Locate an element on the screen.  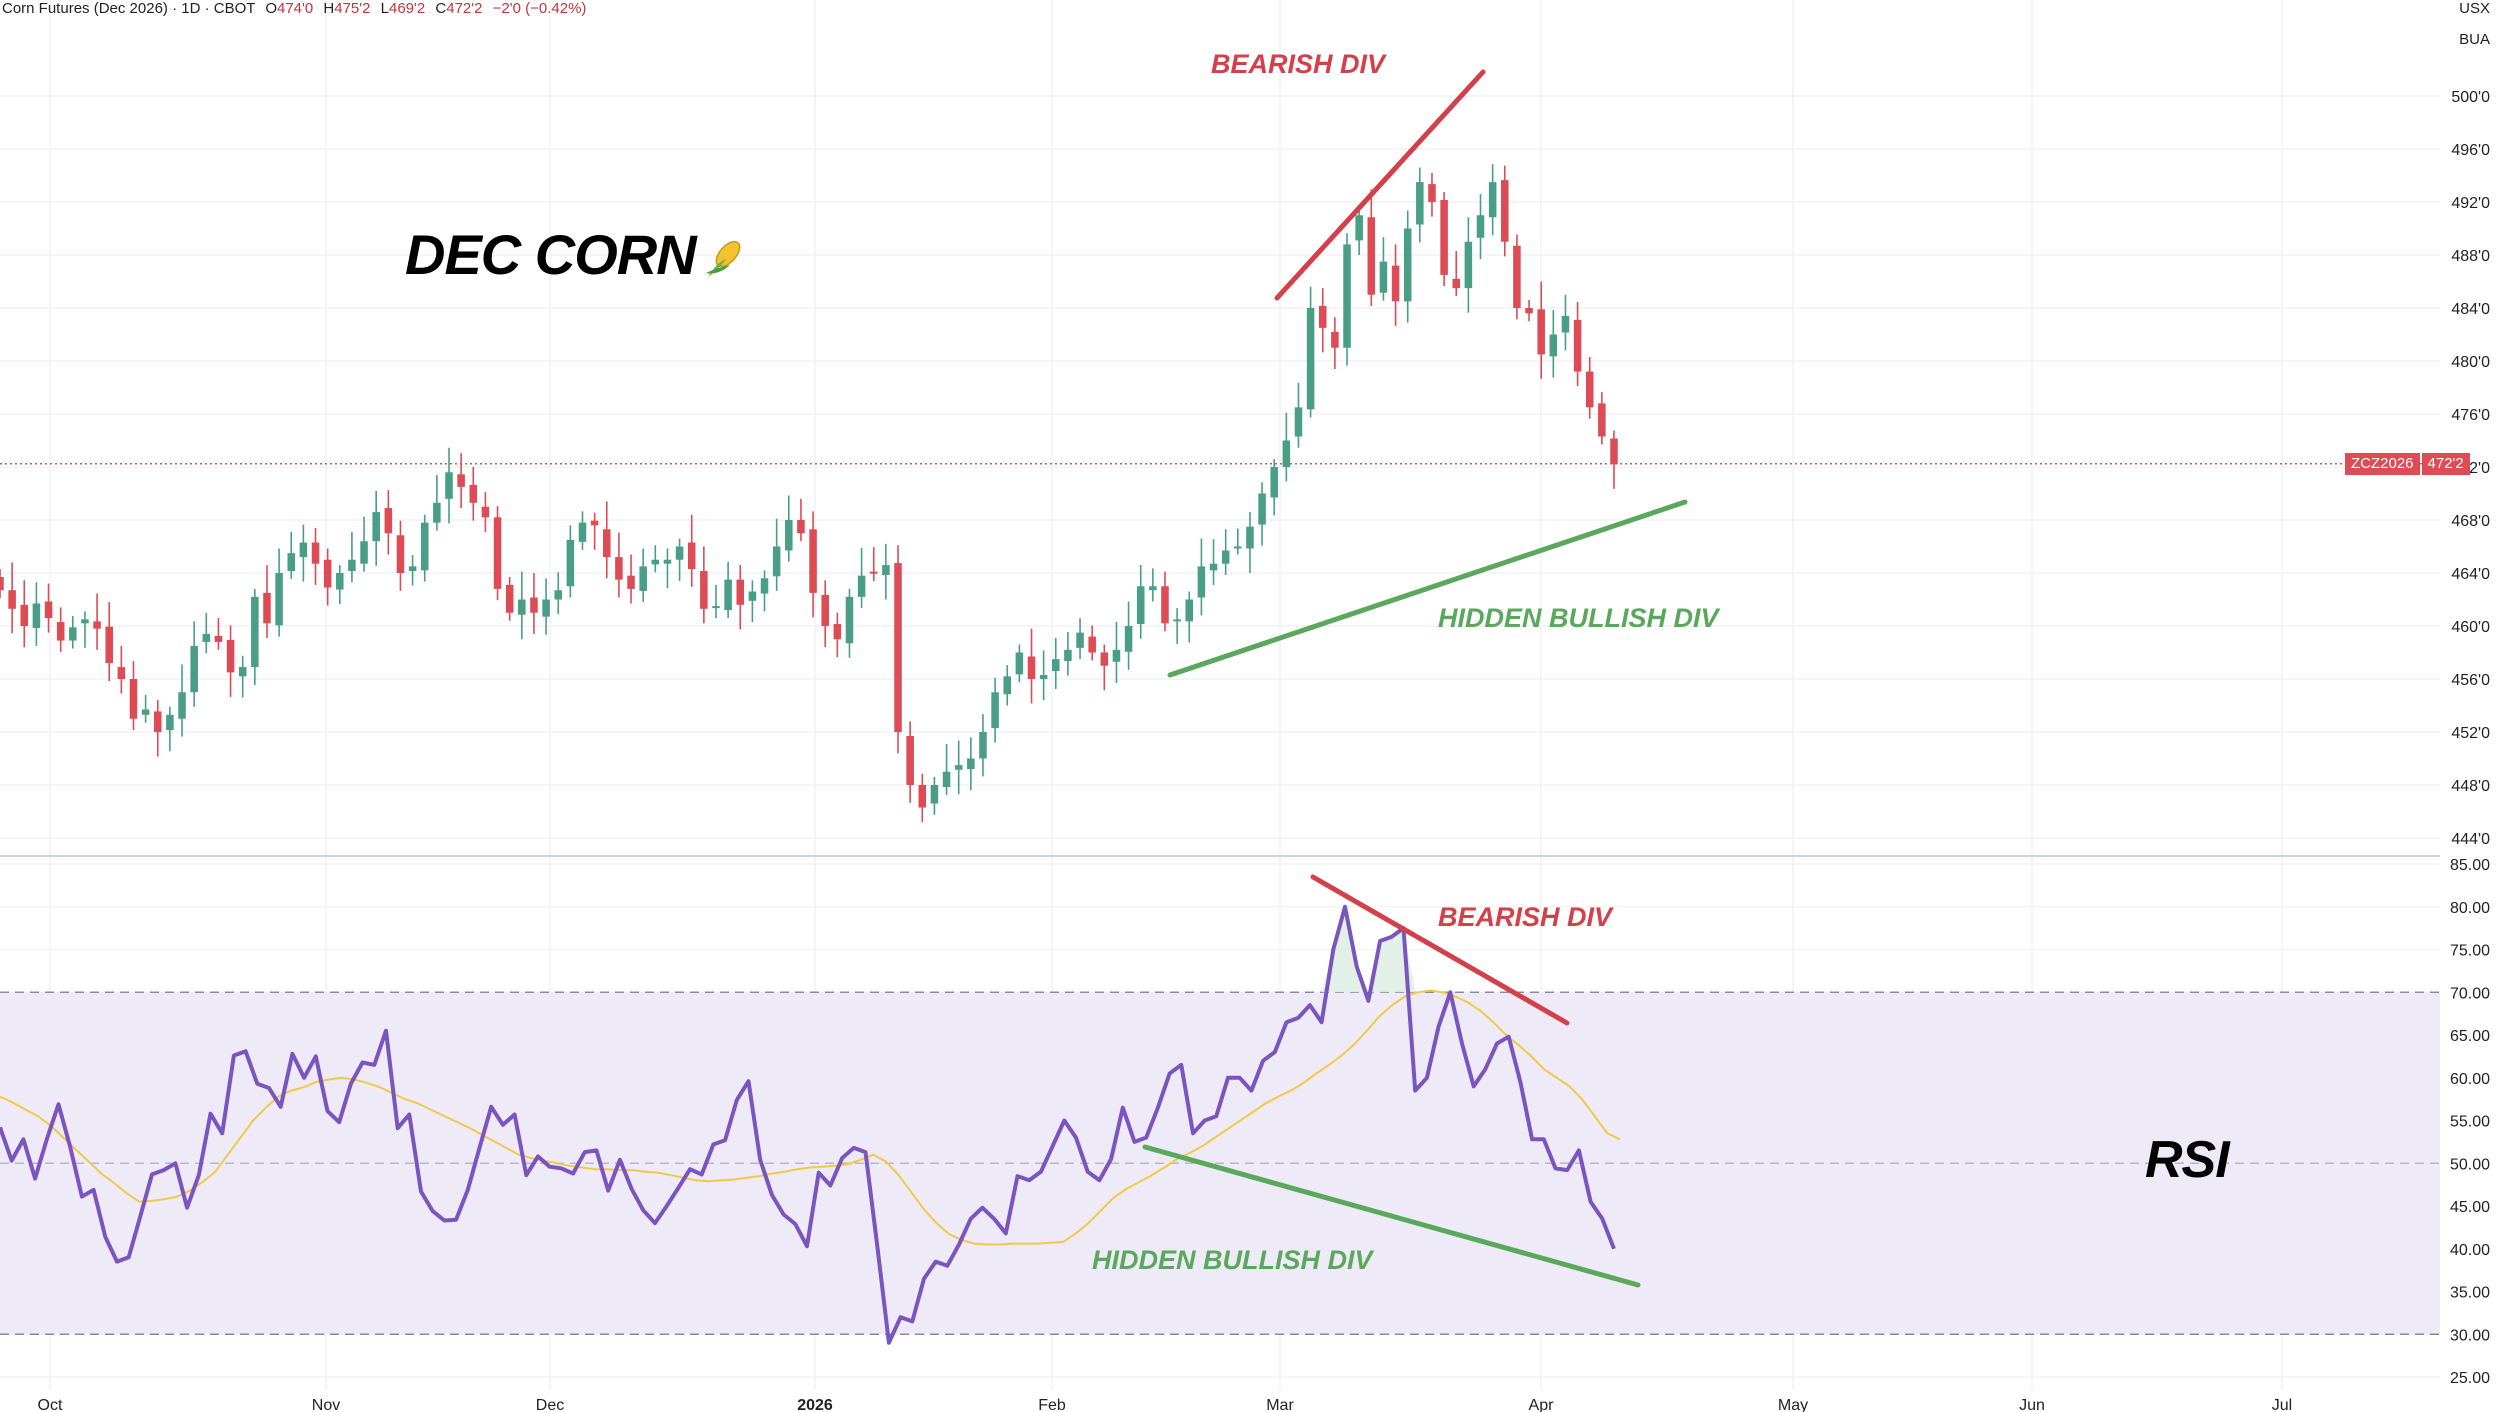
rsi-bullish-trendline is located at coordinates (1391, 1216).